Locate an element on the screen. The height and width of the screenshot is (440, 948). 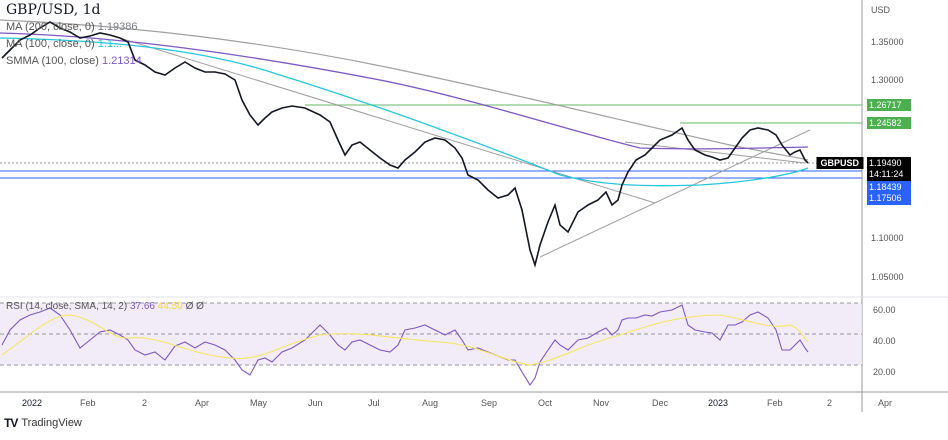
legend-ma200-value: 1.19386 is located at coordinates (117, 27).